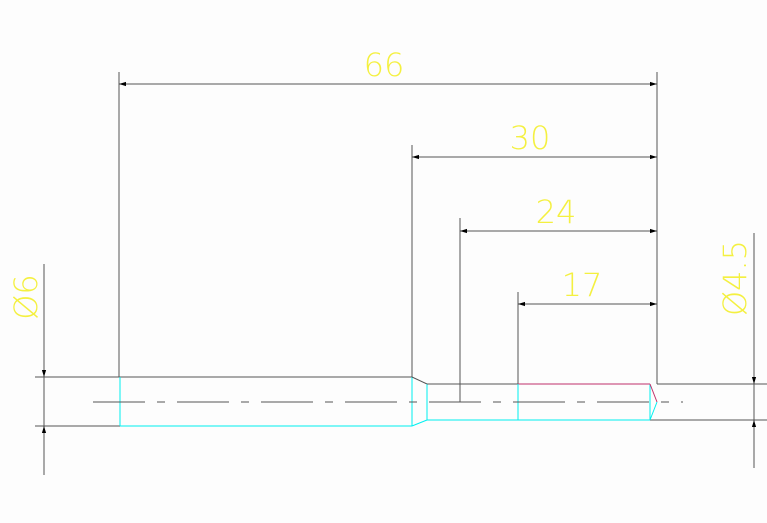 Image resolution: width=767 pixels, height=523 pixels. I want to click on dim-24-text: 24, so click(556, 212).